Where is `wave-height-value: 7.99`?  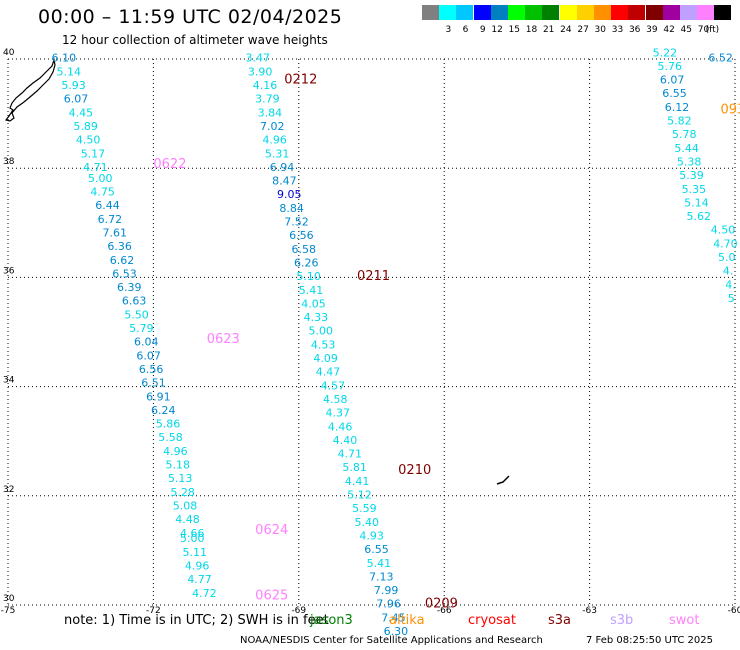 wave-height-value: 7.99 is located at coordinates (386, 590).